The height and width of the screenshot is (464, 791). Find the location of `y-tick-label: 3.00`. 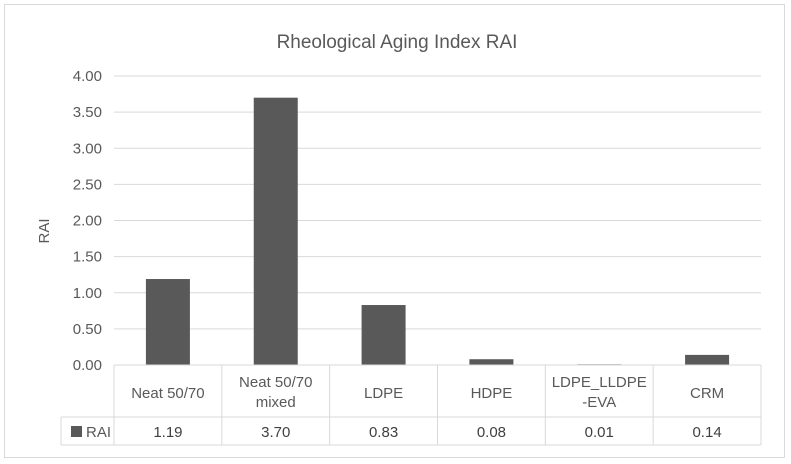

y-tick-label: 3.00 is located at coordinates (87, 148).